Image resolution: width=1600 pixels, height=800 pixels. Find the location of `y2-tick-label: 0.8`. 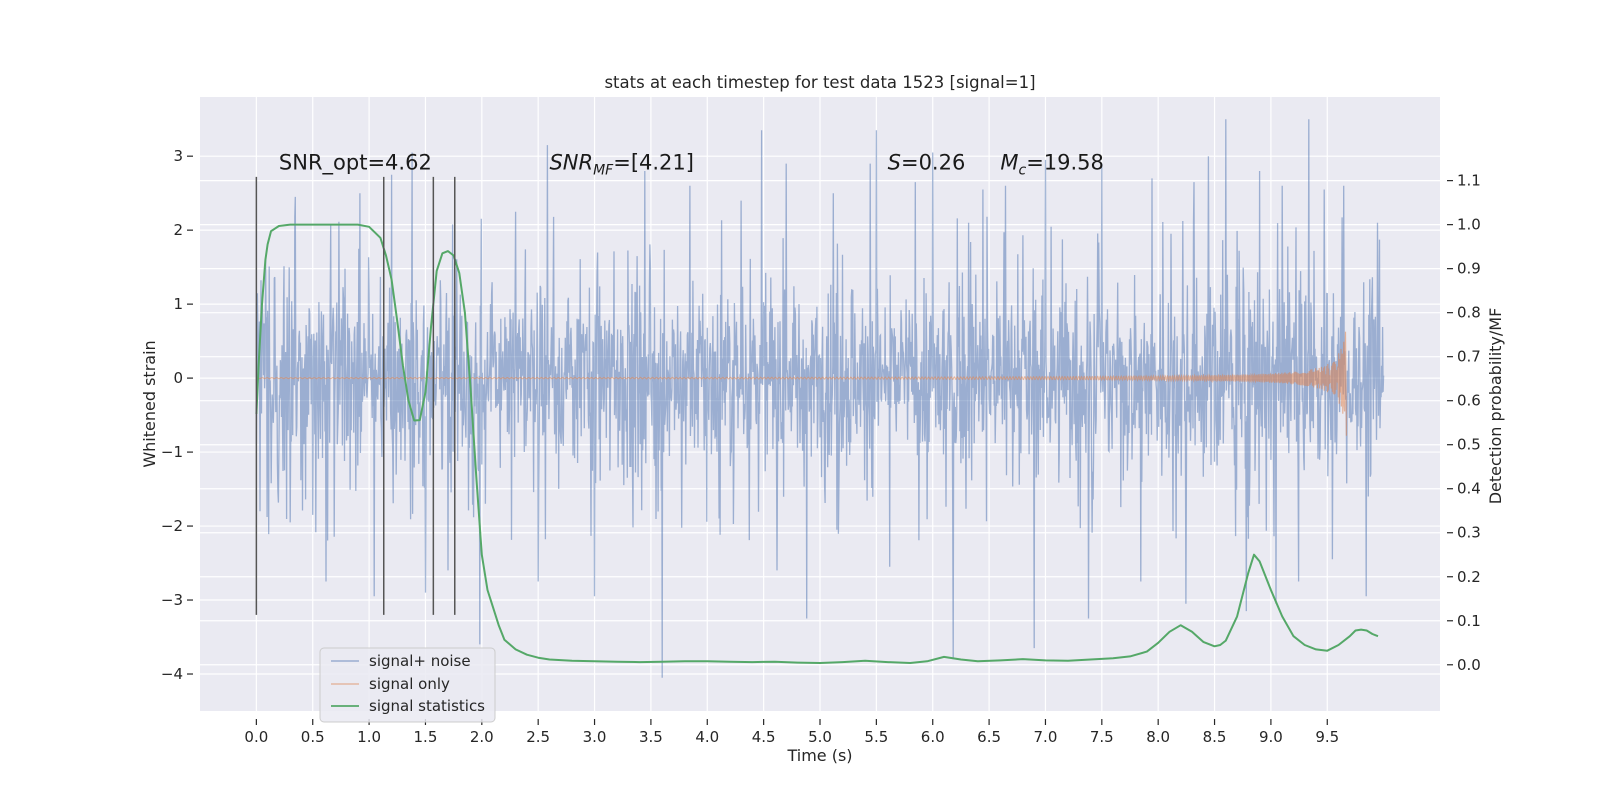

y2-tick-label: 0.8 is located at coordinates (1469, 313).